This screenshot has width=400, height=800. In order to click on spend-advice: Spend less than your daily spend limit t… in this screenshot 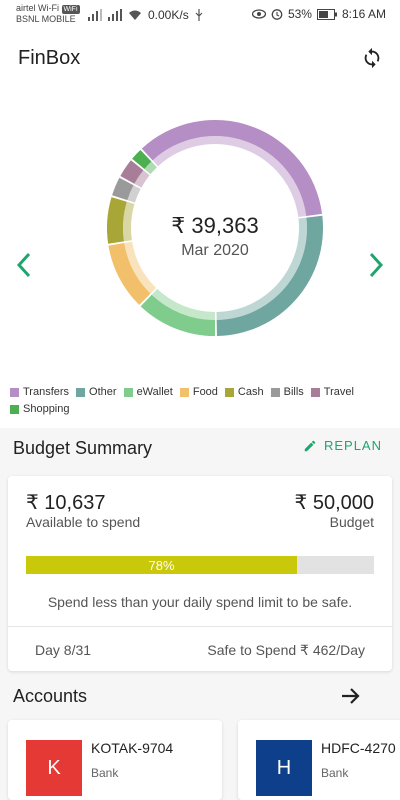, I will do `click(200, 602)`.